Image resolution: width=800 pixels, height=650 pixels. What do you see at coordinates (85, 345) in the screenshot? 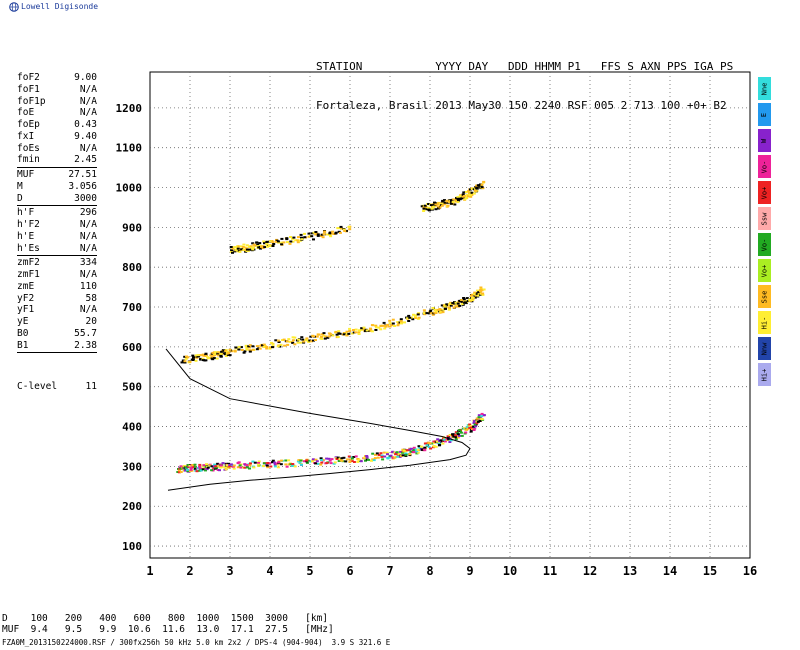
I see `param-value: 2.38` at bounding box center [85, 345].